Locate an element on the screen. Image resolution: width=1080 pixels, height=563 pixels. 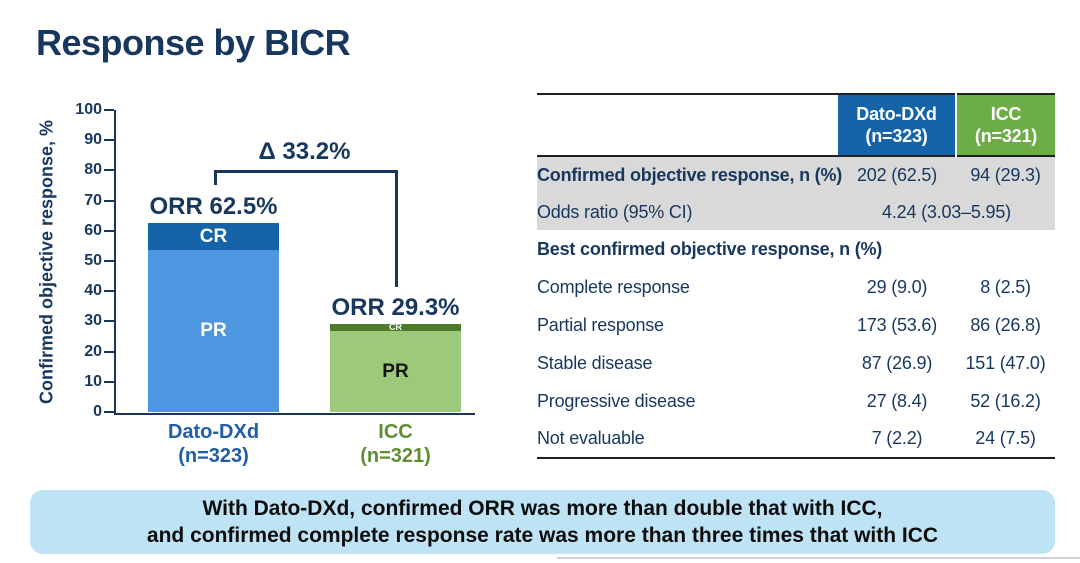
row-value-icc: 24 (7.5) is located at coordinates (1005, 438).